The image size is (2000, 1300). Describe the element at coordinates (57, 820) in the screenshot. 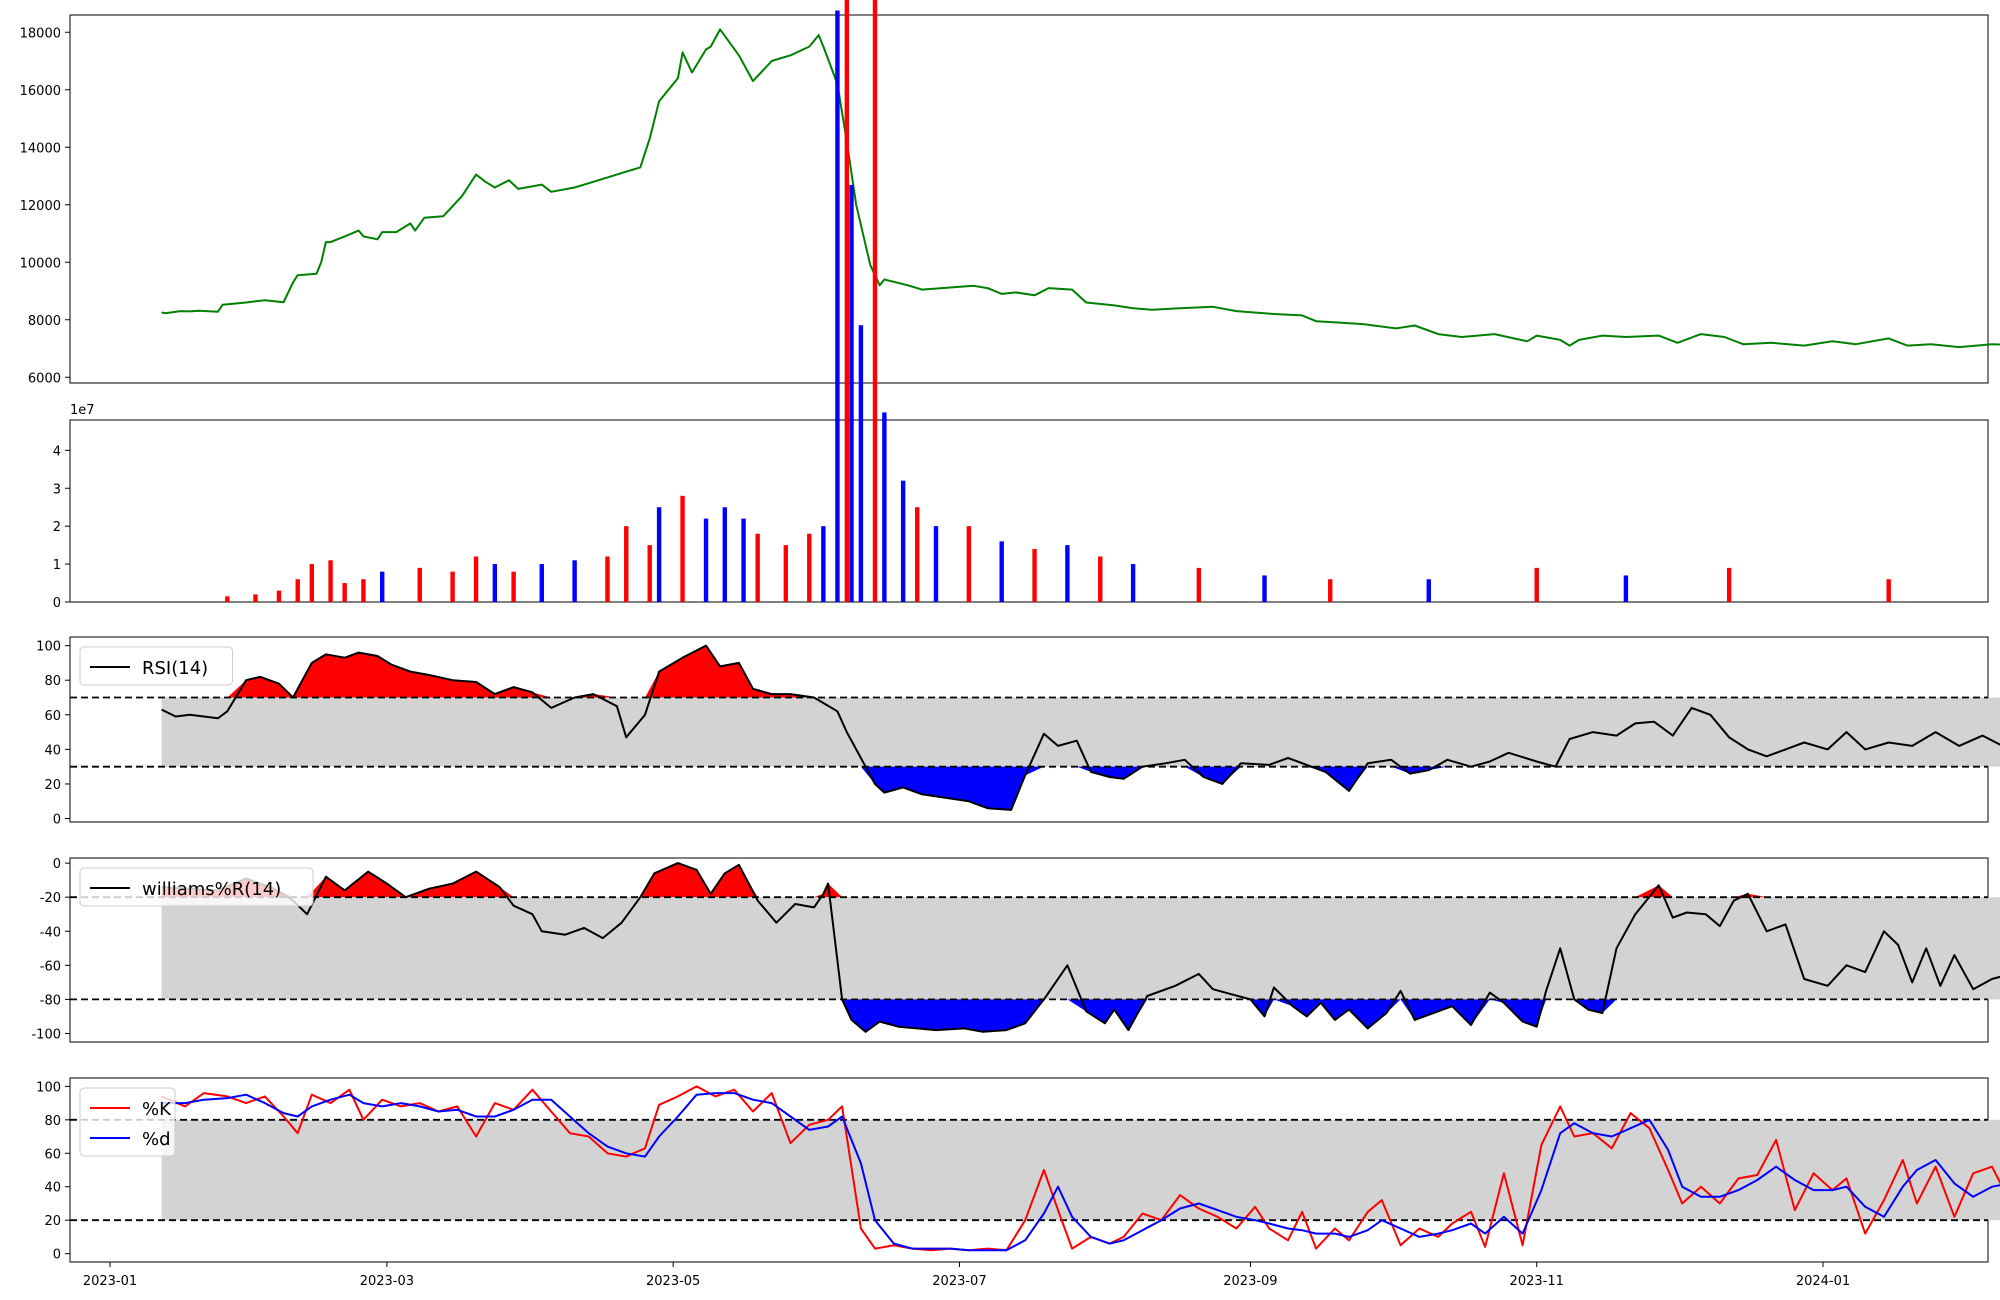

I see `rsi-ytick-label: 0` at that location.